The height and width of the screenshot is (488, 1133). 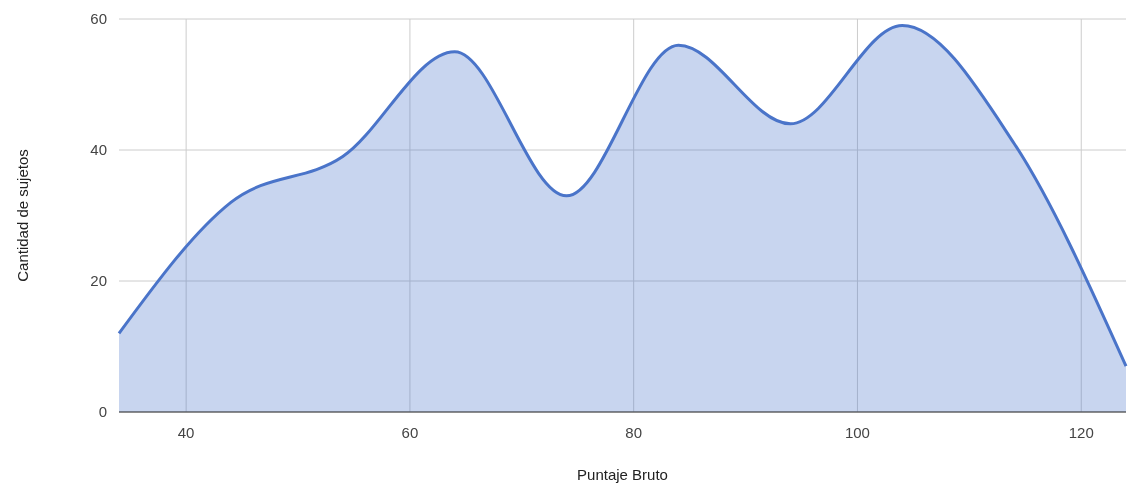 I want to click on x-tick-label: 80, so click(x=634, y=432).